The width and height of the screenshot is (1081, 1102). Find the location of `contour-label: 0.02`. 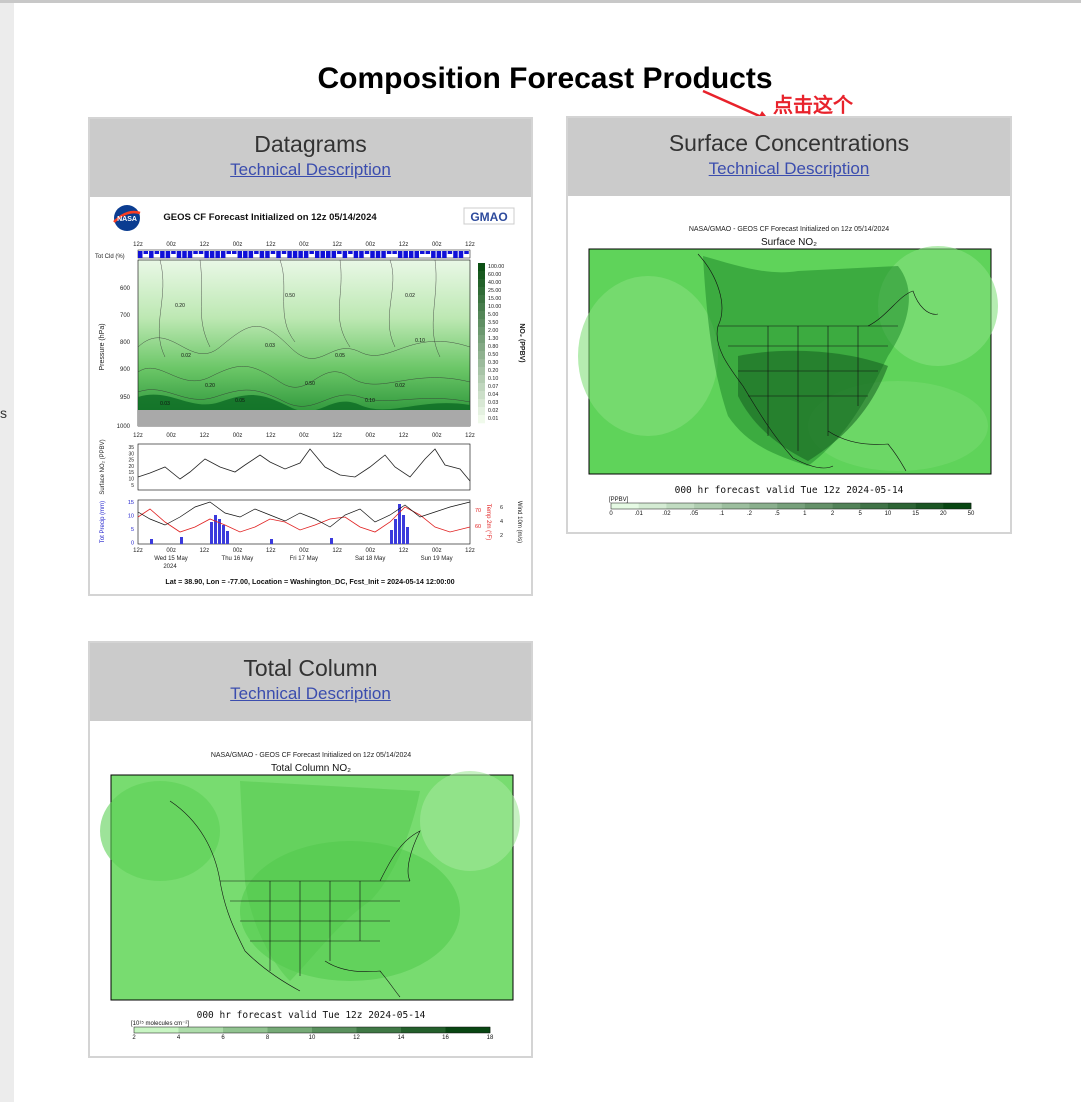

contour-label: 0.02 is located at coordinates (410, 296).